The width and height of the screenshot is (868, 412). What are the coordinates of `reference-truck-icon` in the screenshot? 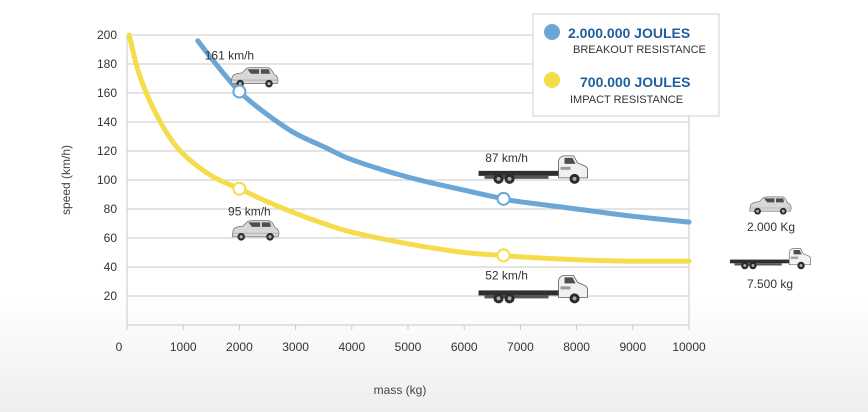 It's located at (770, 259).